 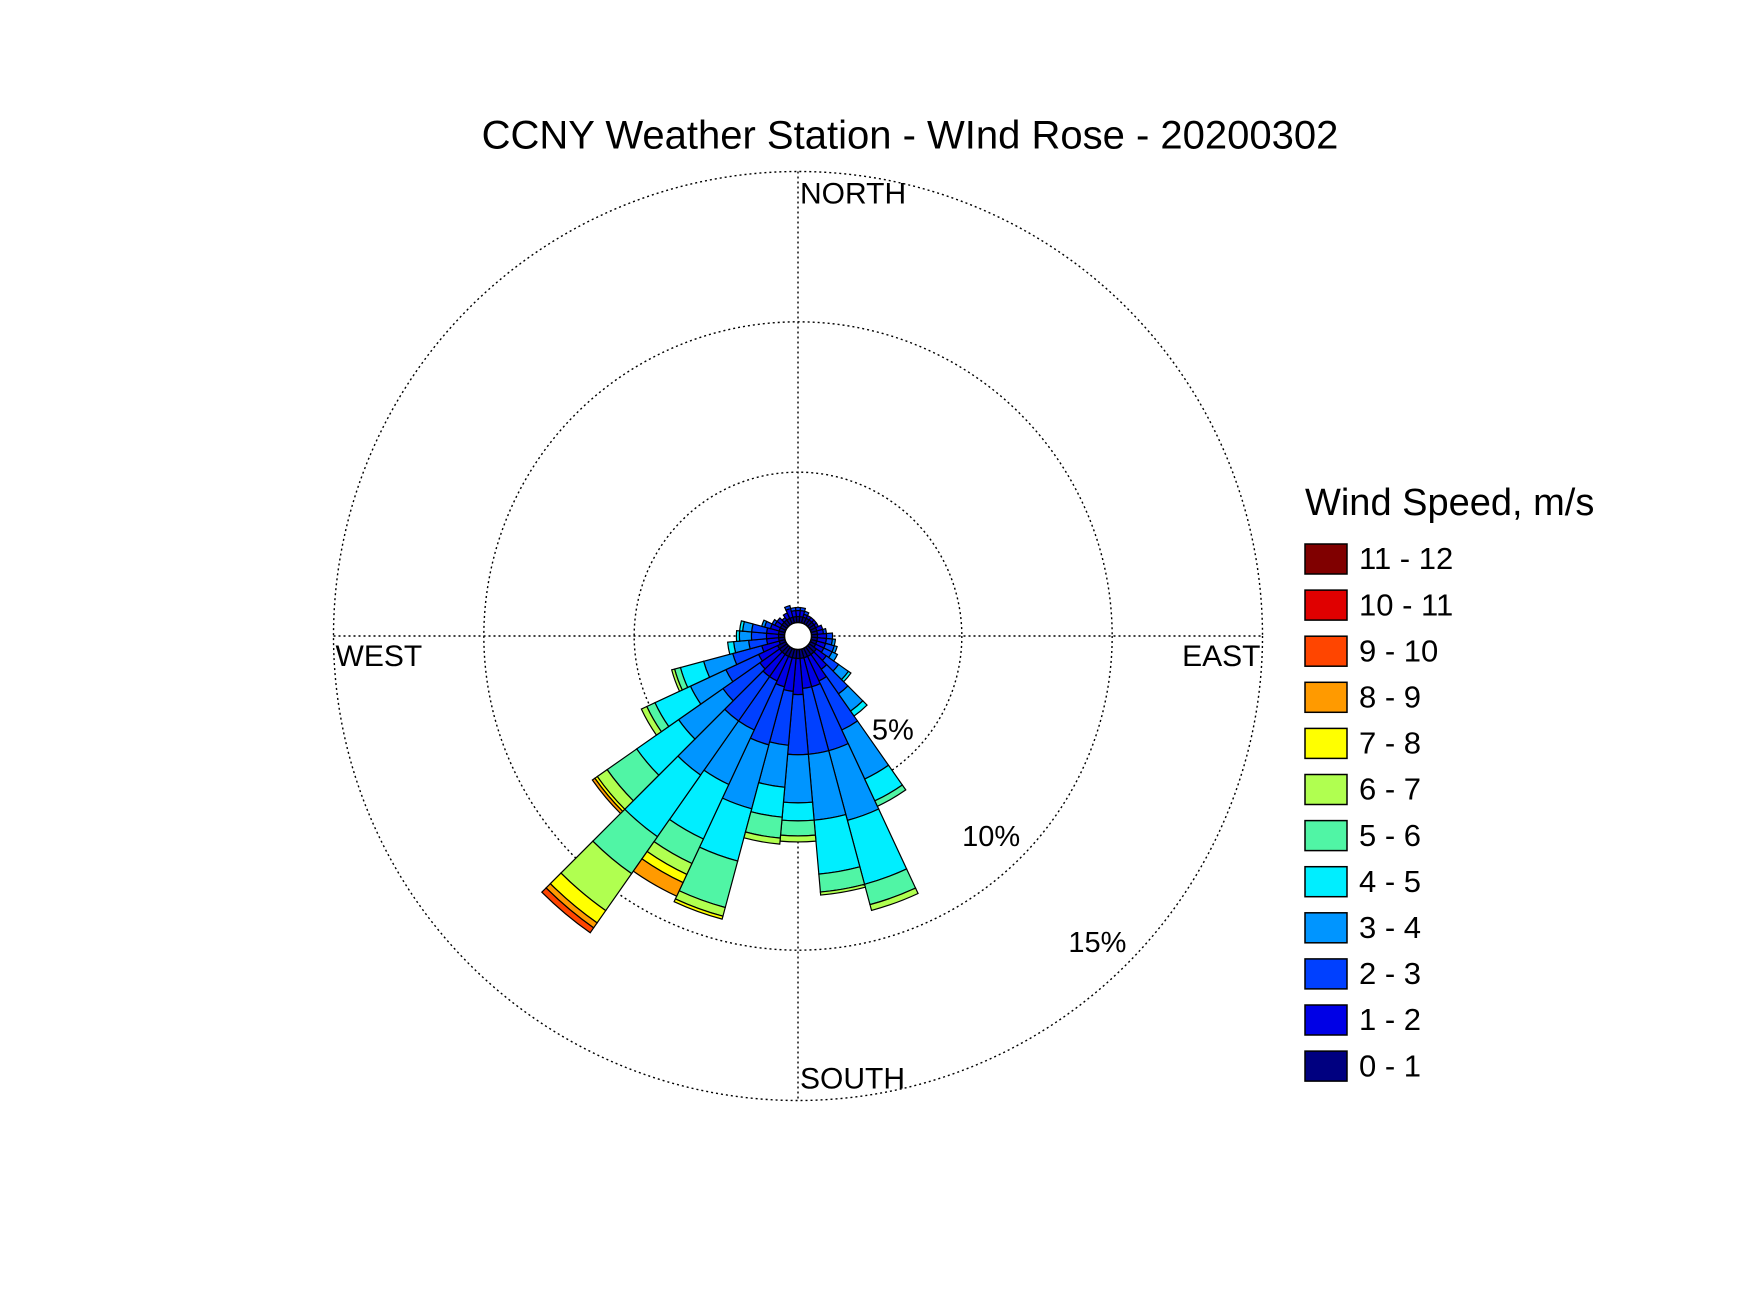 I want to click on legend-label: 8 - 9, so click(x=1390, y=696).